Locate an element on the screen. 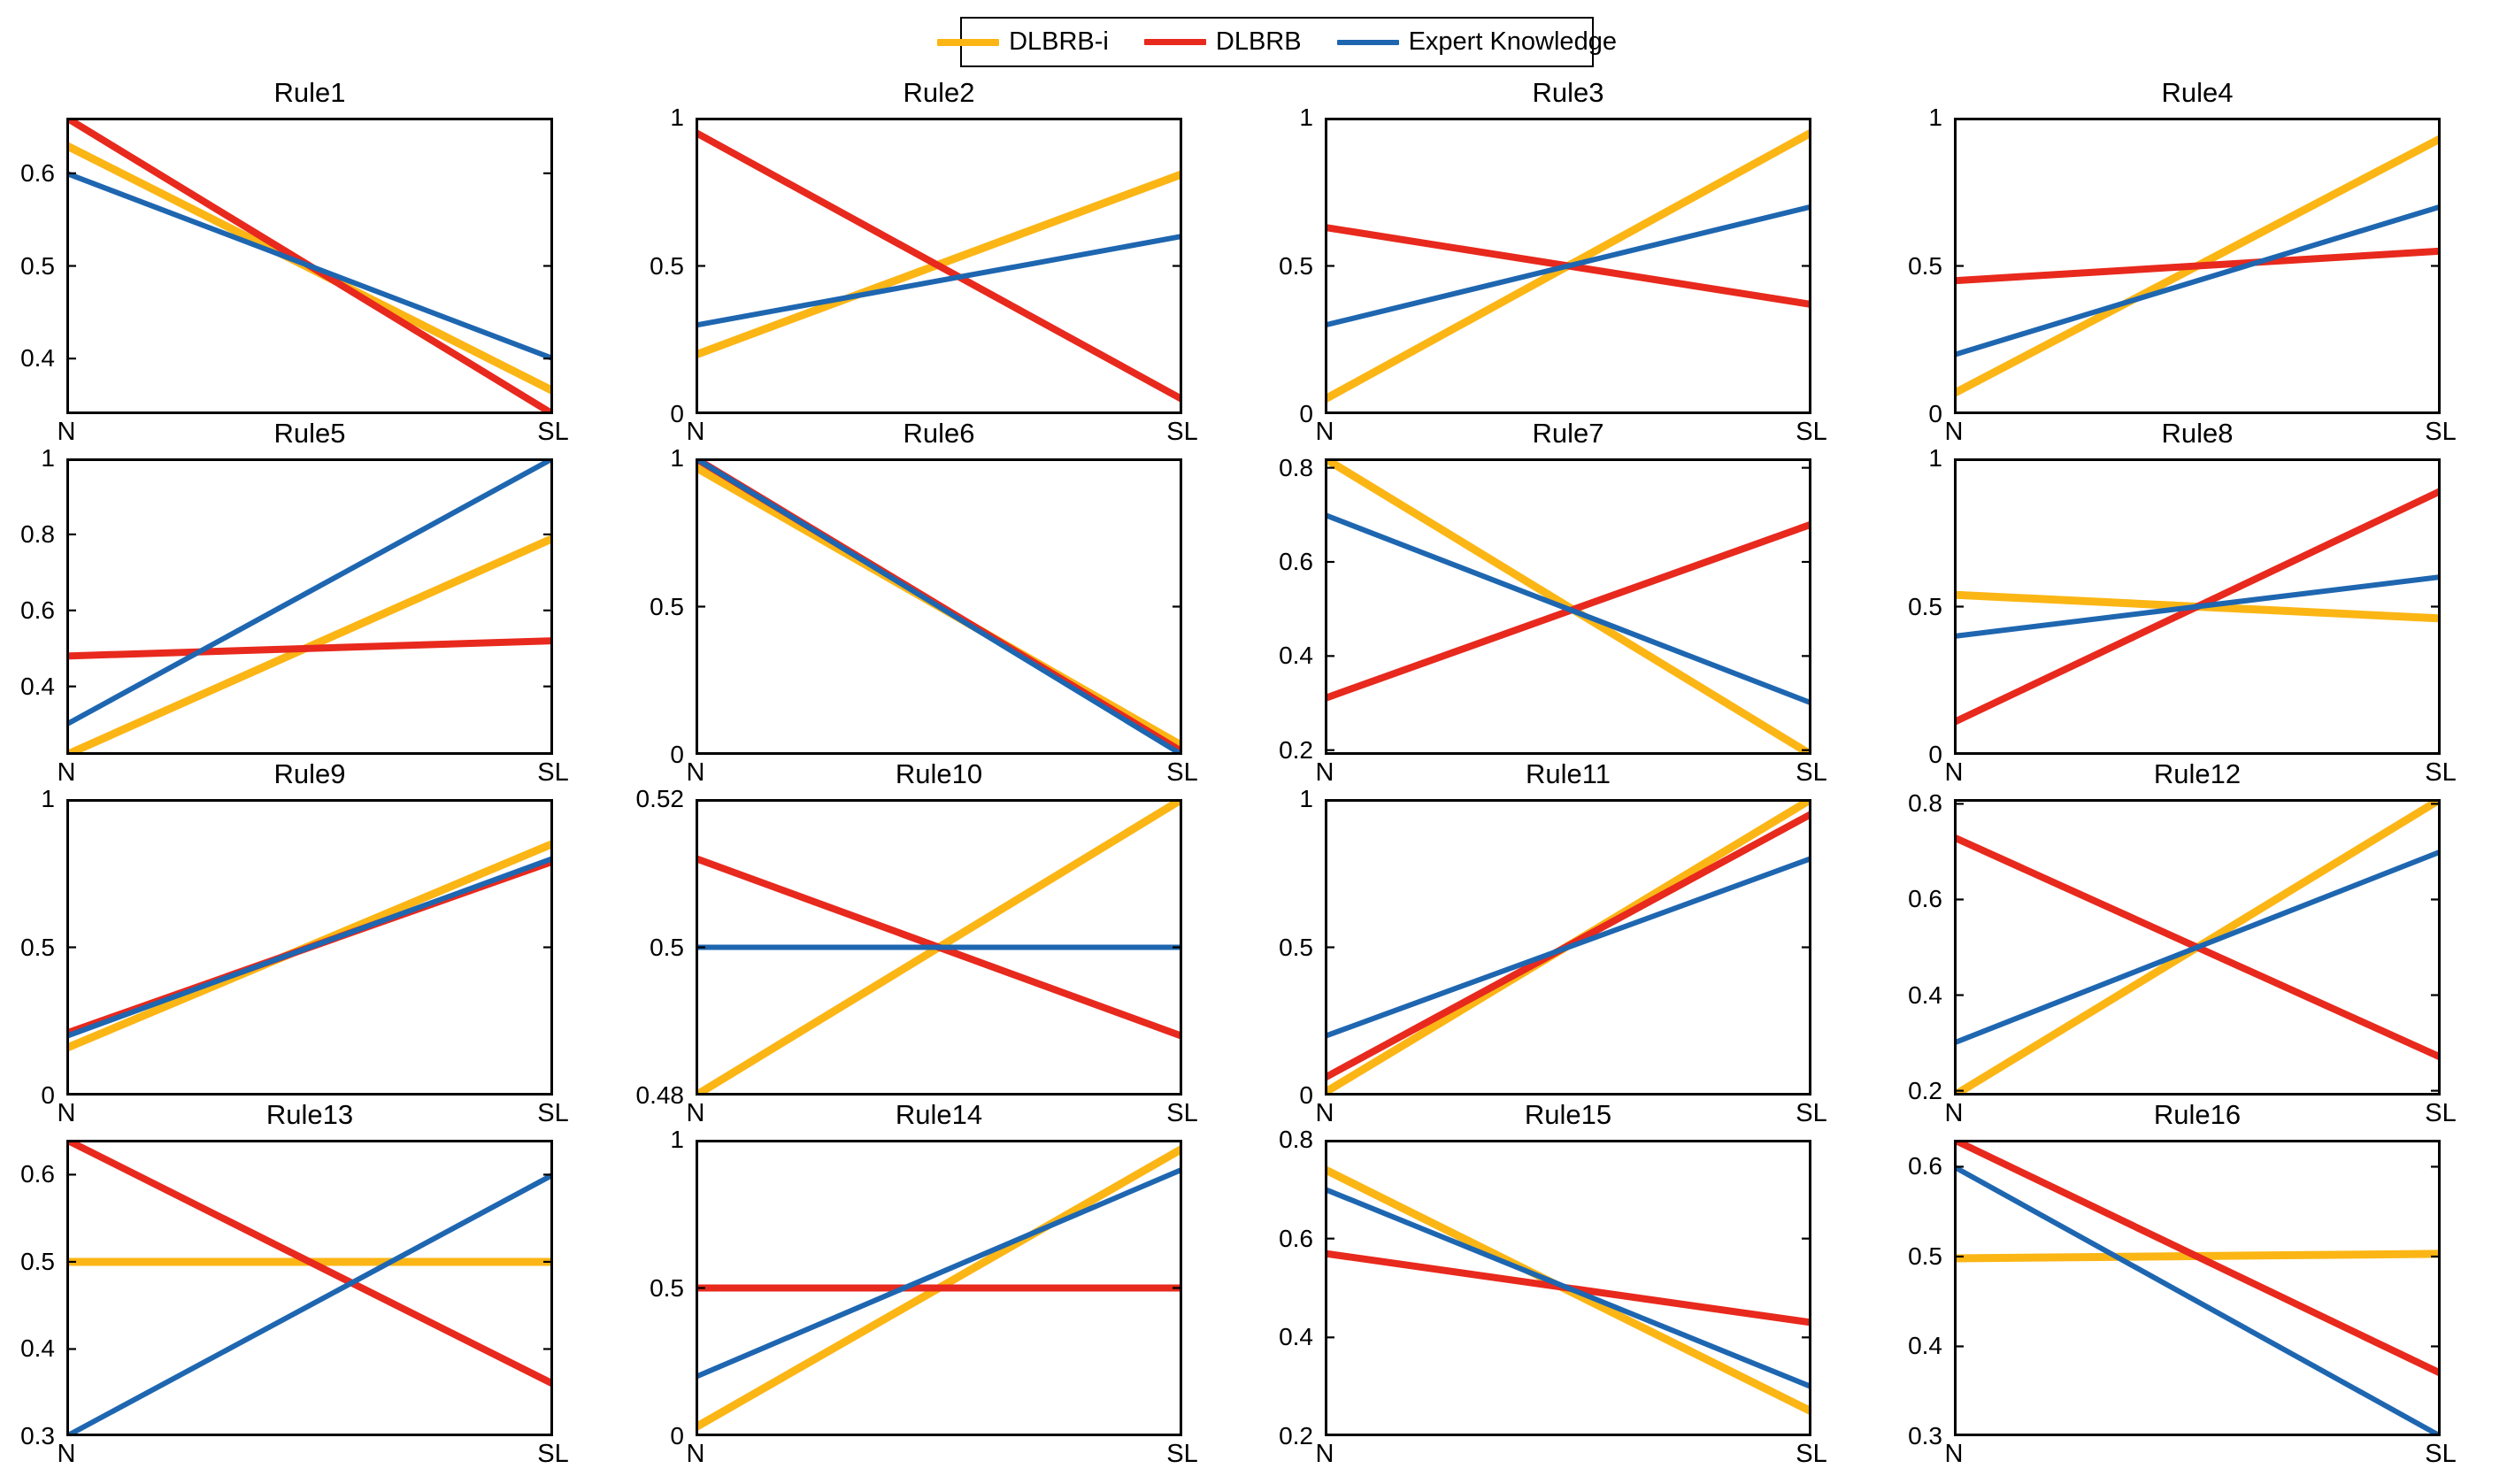 The image size is (2507, 1484). subplot-title: Rule3 is located at coordinates (1568, 92).